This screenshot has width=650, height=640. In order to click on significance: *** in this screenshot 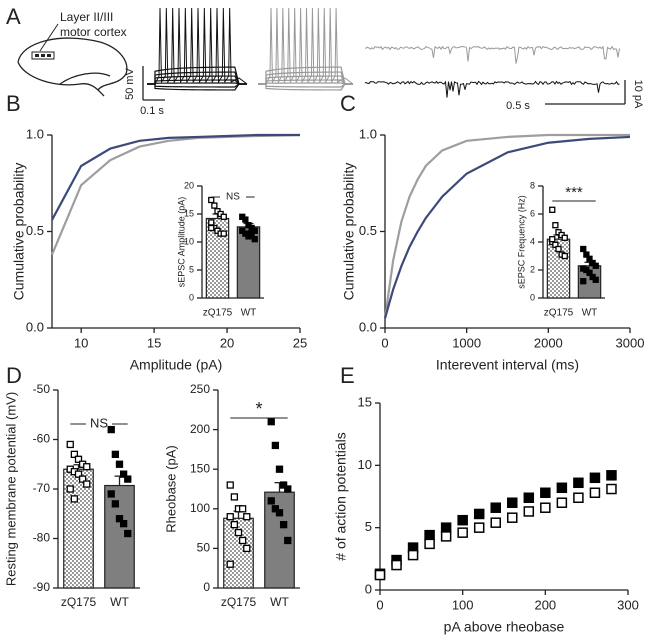, I will do `click(574, 192)`.